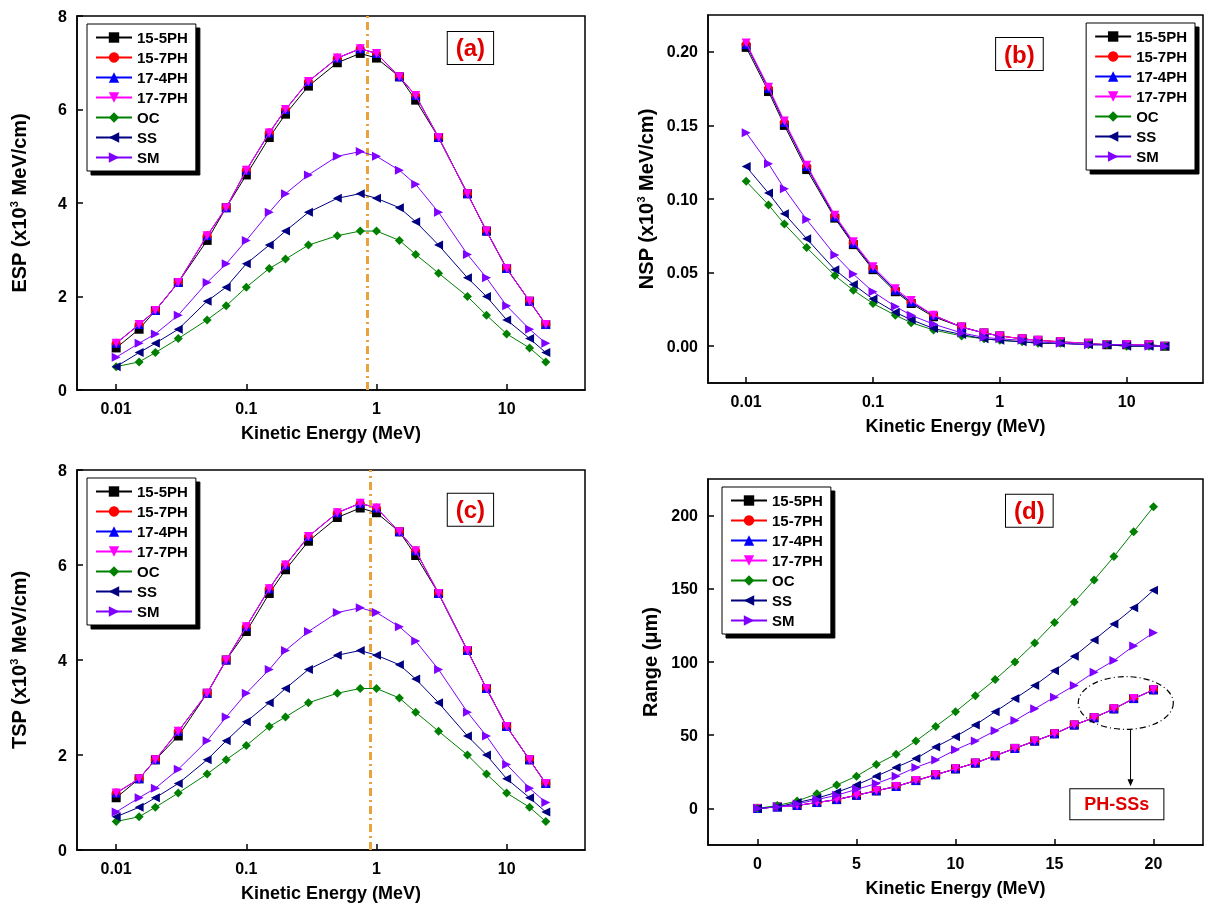 Image resolution: width=1212 pixels, height=924 pixels. What do you see at coordinates (470, 48) in the screenshot?
I see `annotation: (a)` at bounding box center [470, 48].